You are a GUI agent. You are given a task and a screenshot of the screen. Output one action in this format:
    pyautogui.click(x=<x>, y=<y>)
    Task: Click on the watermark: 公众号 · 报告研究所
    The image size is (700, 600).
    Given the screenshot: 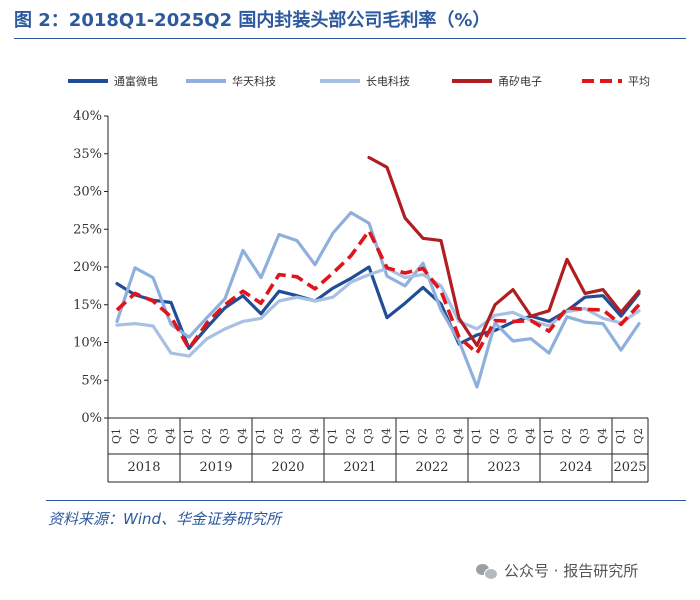 What is the action you would take?
    pyautogui.click(x=557, y=570)
    